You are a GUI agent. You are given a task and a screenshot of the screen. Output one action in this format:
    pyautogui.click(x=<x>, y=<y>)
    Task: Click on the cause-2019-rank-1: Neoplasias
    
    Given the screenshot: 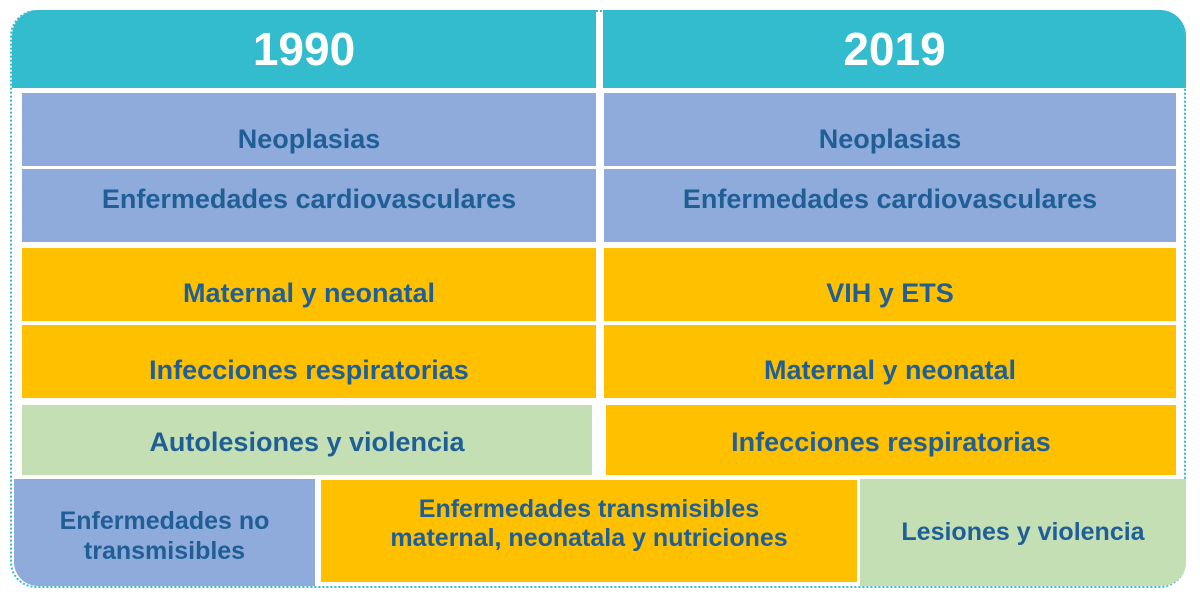 What is the action you would take?
    pyautogui.click(x=890, y=129)
    